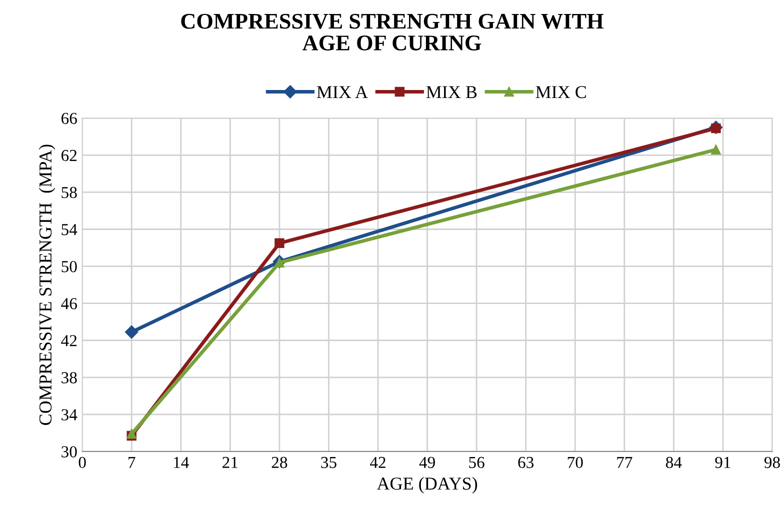 The width and height of the screenshot is (784, 525). Describe the element at coordinates (132, 462) in the screenshot. I see `x-tick-label: 7` at that location.